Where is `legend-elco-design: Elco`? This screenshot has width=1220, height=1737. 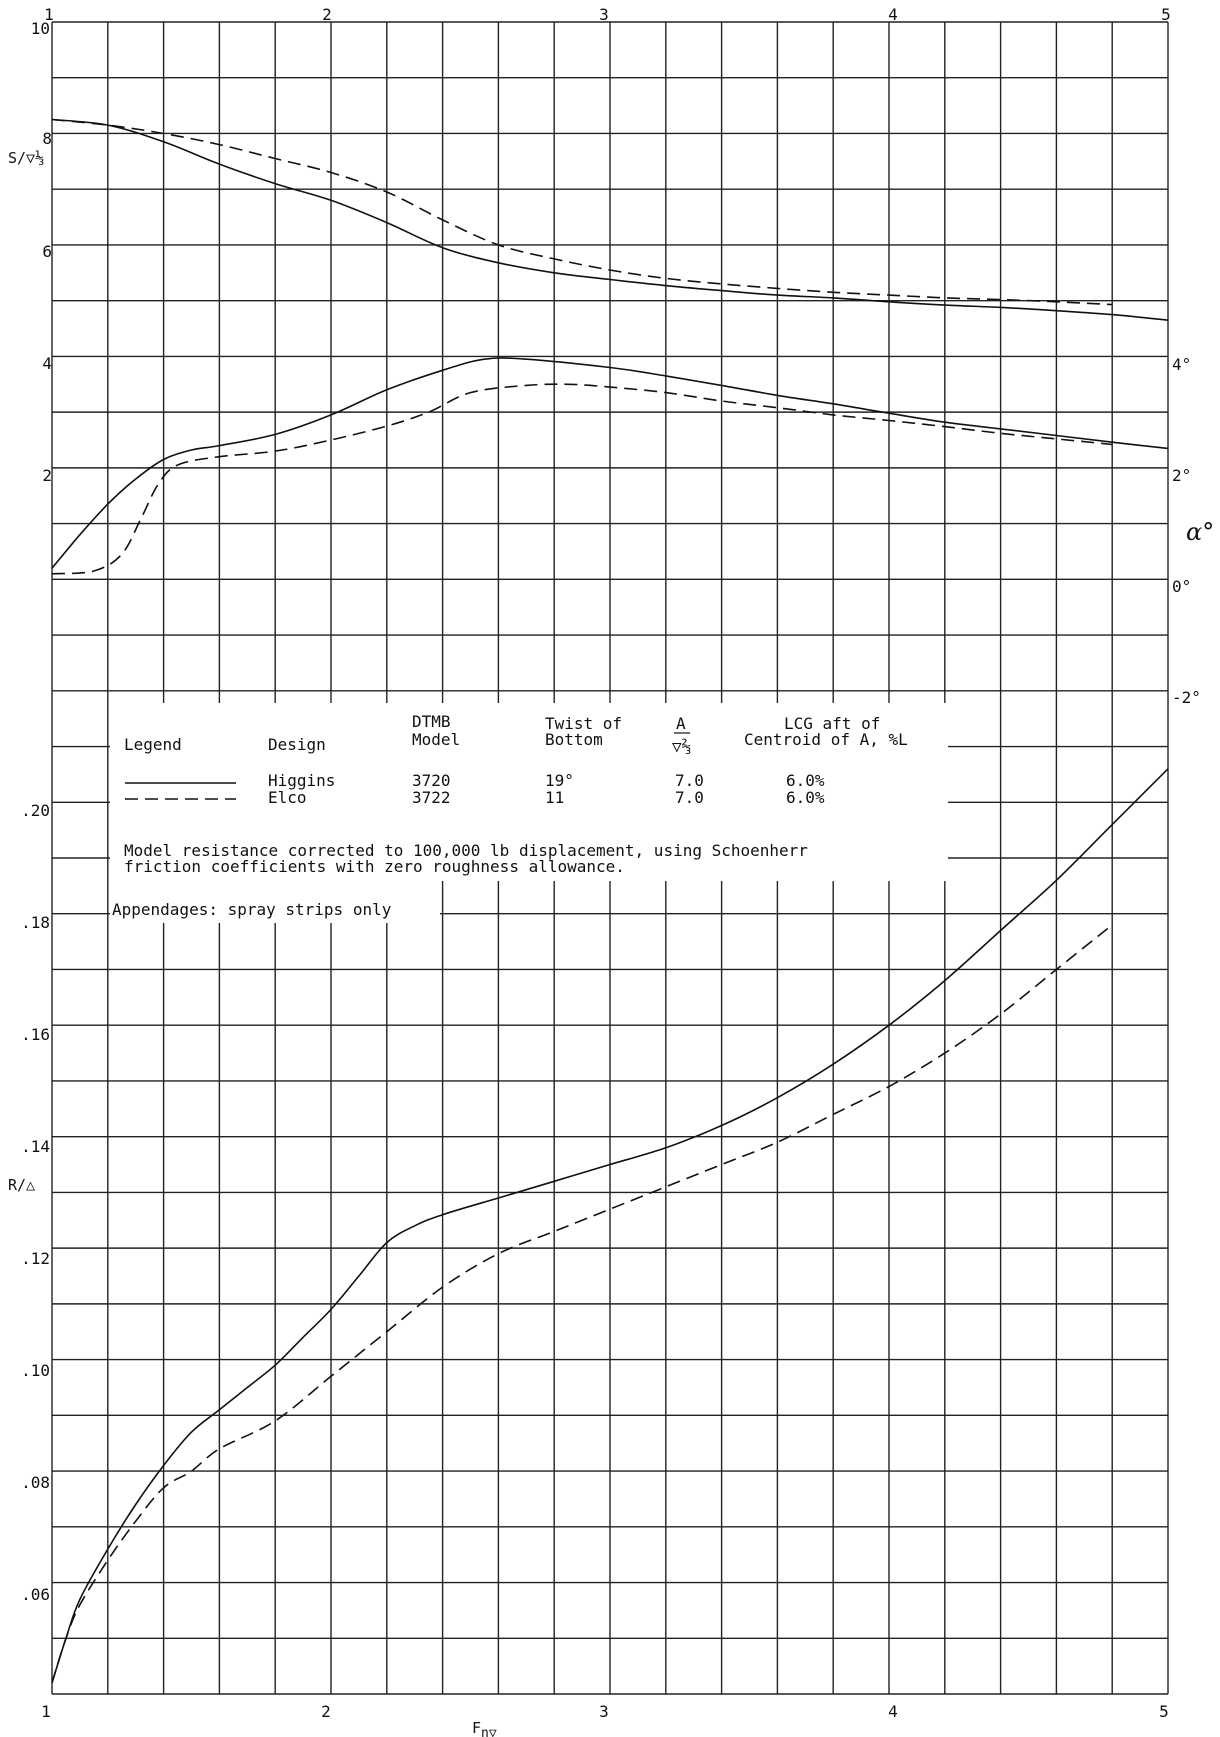
legend-elco-design: Elco is located at coordinates (287, 797).